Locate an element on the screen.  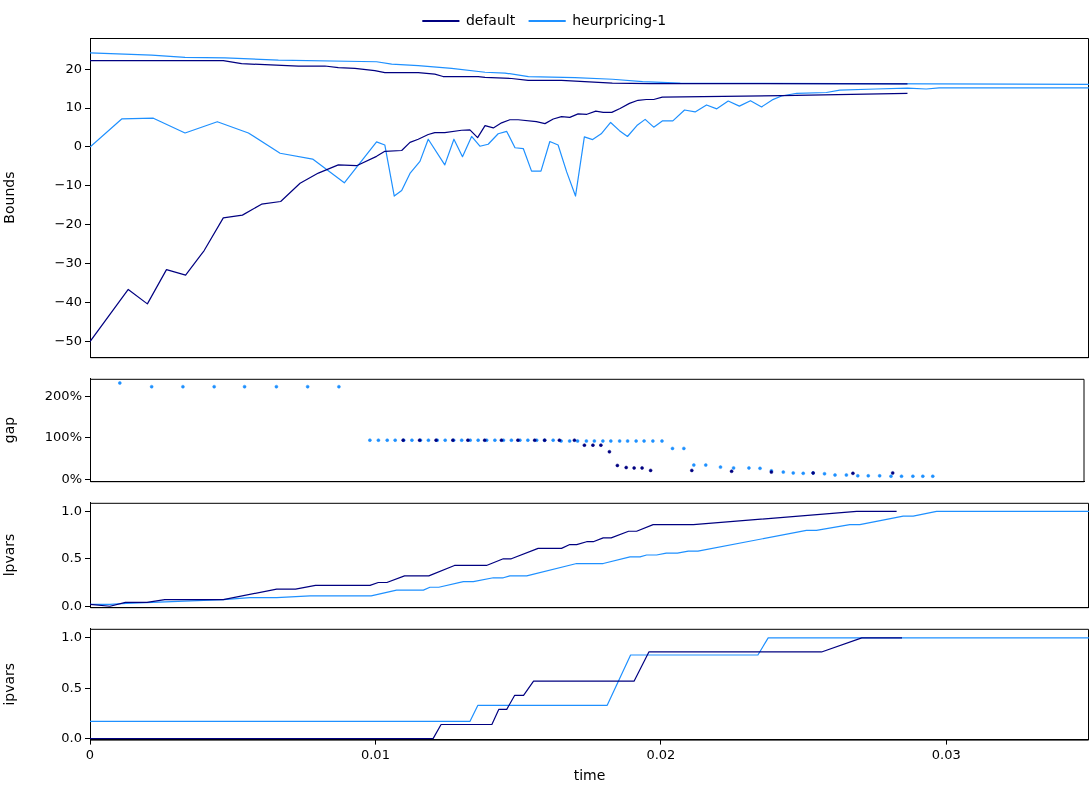
x-axis-title: time is located at coordinates (589, 775).